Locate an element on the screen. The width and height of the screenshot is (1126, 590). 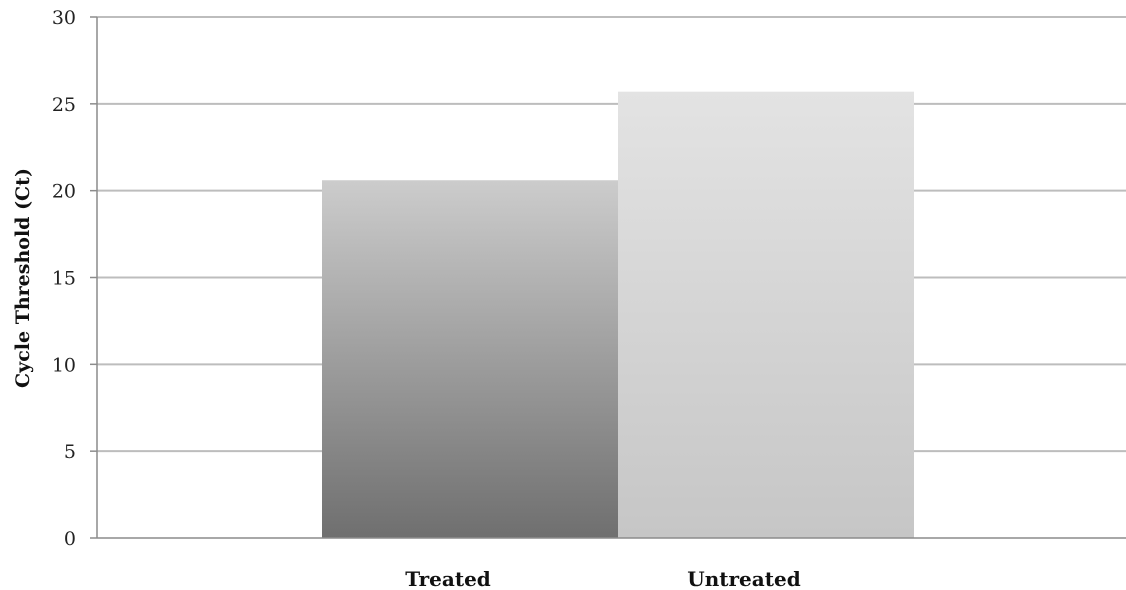
x-category-labels: Treated Untreated is located at coordinates (603, 578).